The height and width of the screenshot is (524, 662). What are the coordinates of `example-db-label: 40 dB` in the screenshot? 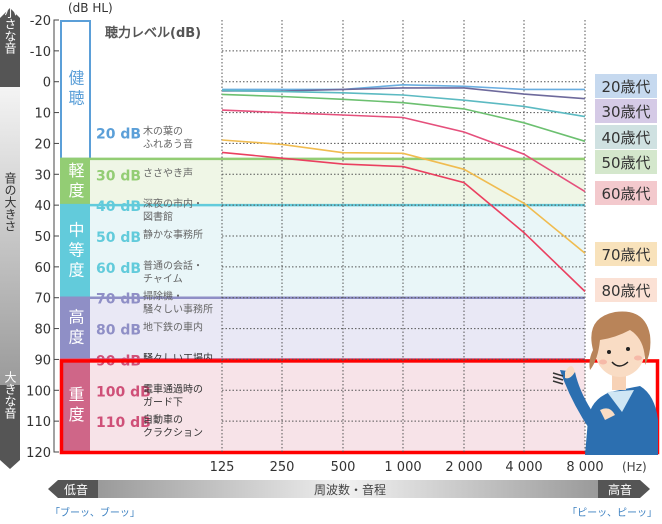 It's located at (118, 207).